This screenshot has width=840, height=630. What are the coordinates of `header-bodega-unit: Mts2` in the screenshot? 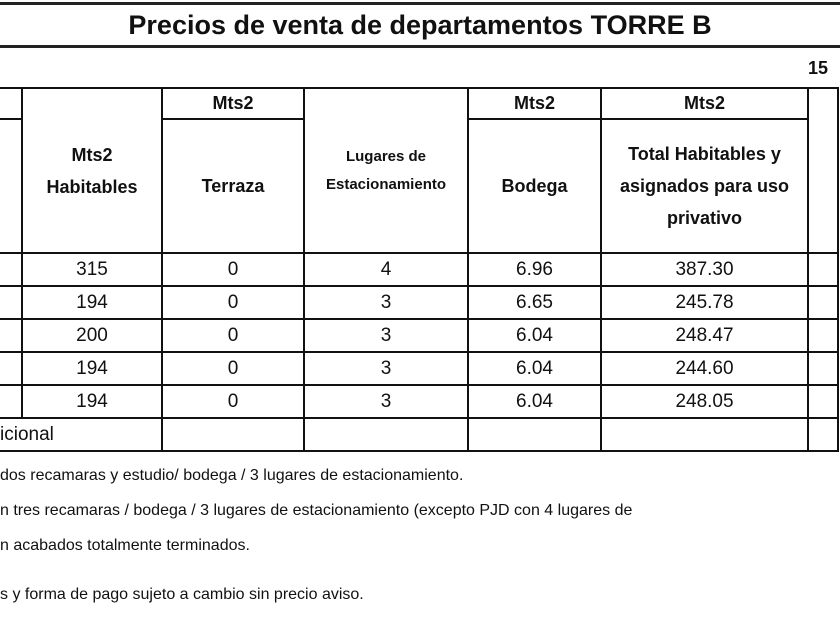 It's located at (534, 103).